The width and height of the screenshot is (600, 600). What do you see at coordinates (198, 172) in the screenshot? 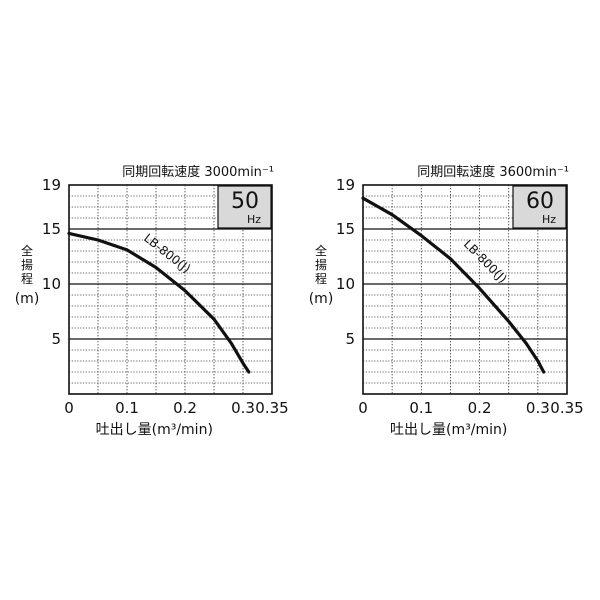
I see `chart-title: 同期回転速度 3000min⁻¹` at bounding box center [198, 172].